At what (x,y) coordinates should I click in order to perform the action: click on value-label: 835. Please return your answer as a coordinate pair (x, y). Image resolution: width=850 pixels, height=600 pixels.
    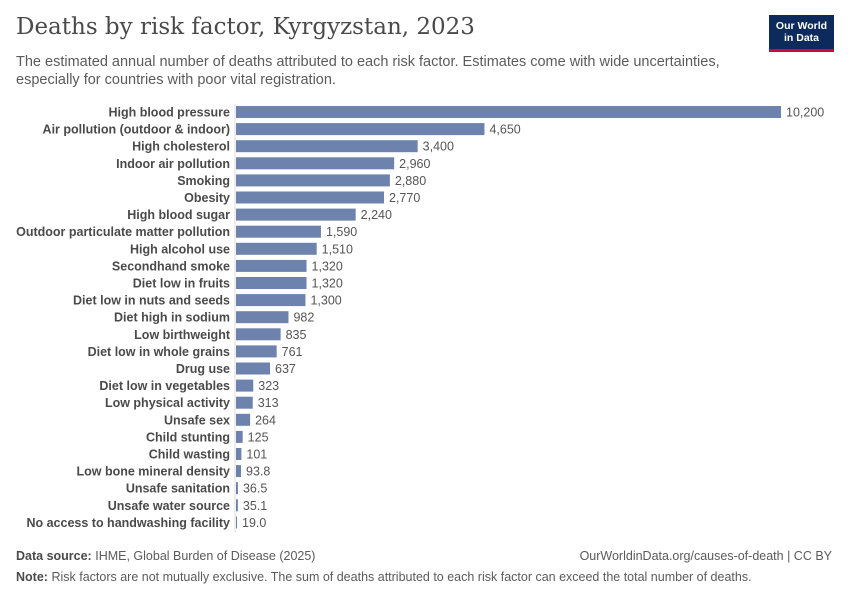
    Looking at the image, I should click on (296, 335).